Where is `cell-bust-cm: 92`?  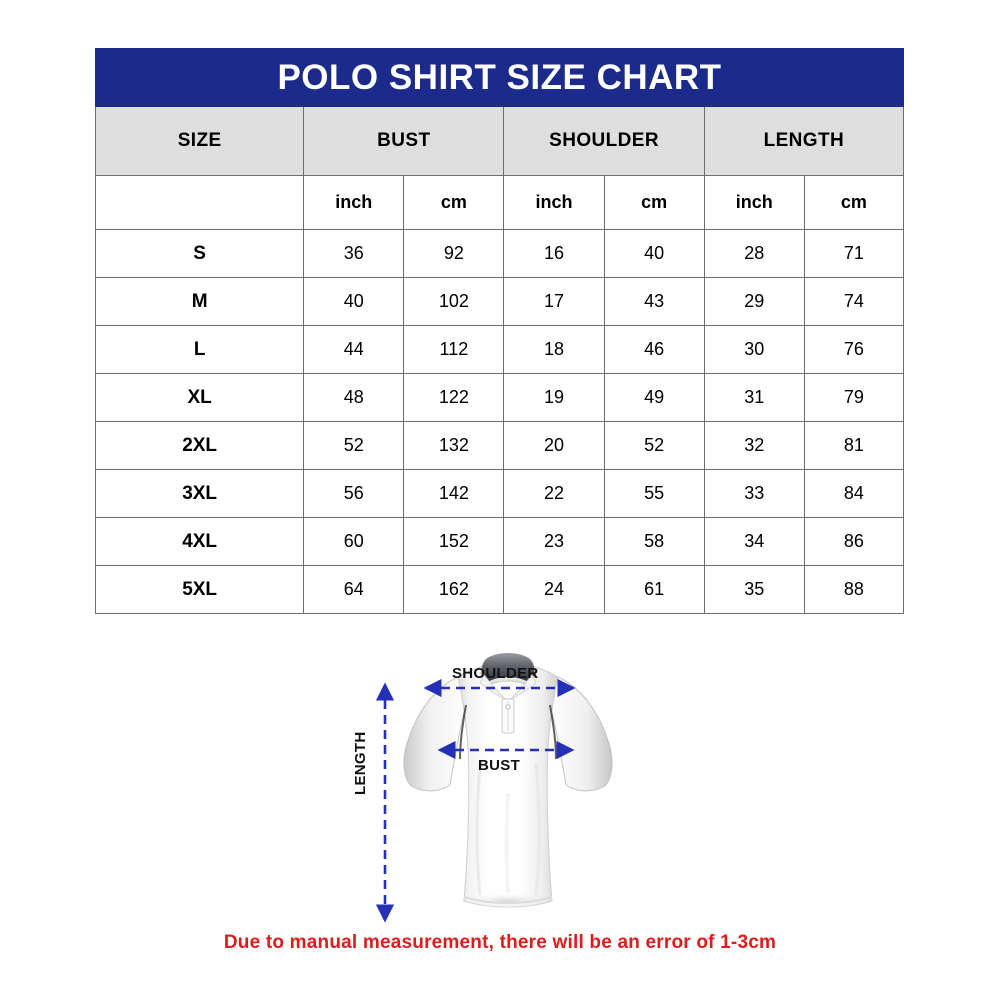
cell-bust-cm: 92 is located at coordinates (454, 253).